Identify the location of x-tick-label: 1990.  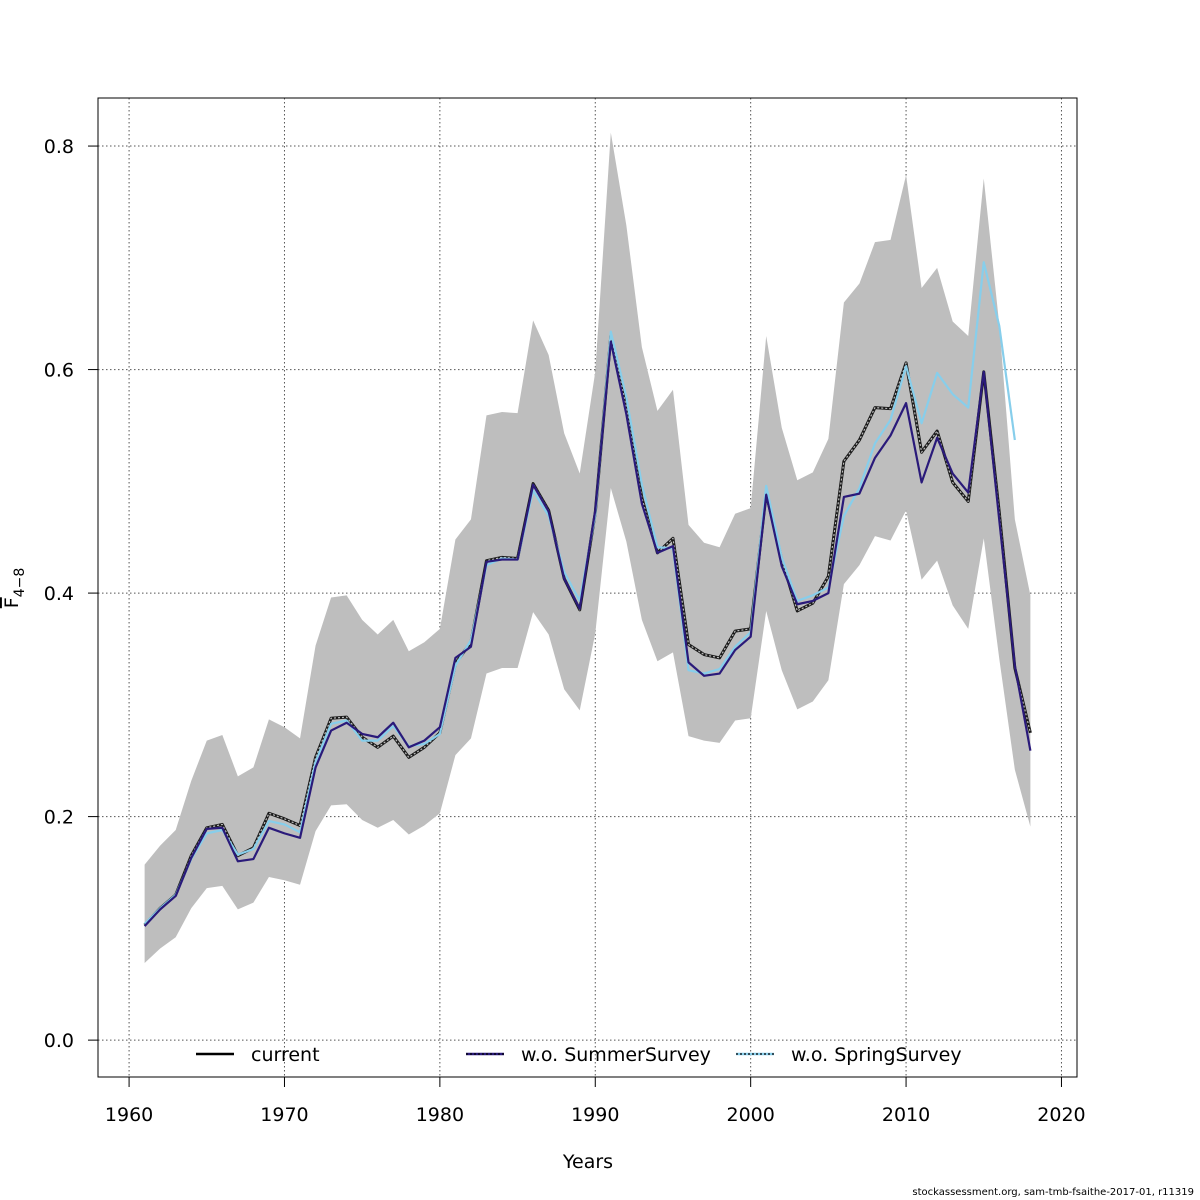
(595, 1115).